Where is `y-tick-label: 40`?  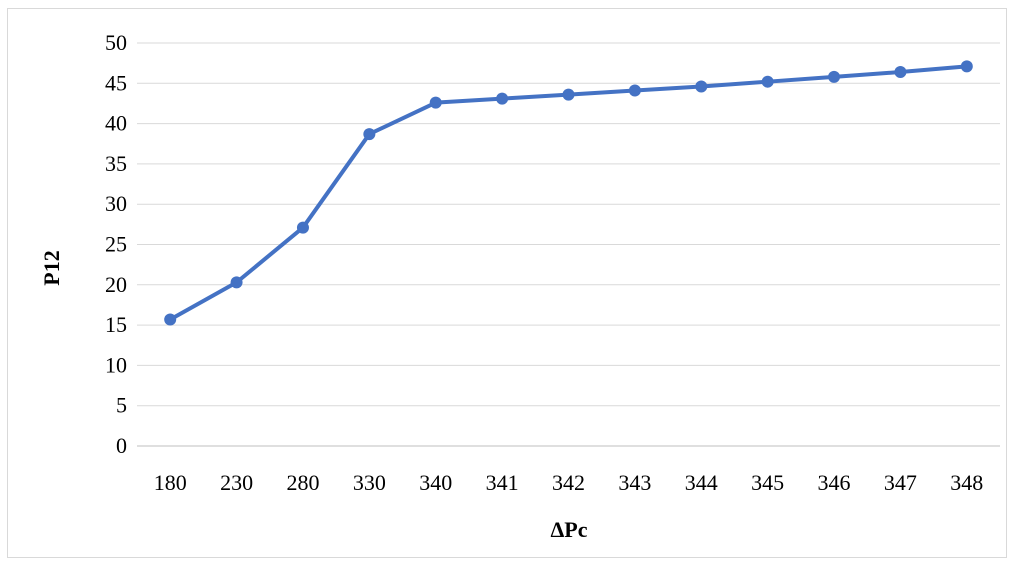
y-tick-label: 40 is located at coordinates (116, 123).